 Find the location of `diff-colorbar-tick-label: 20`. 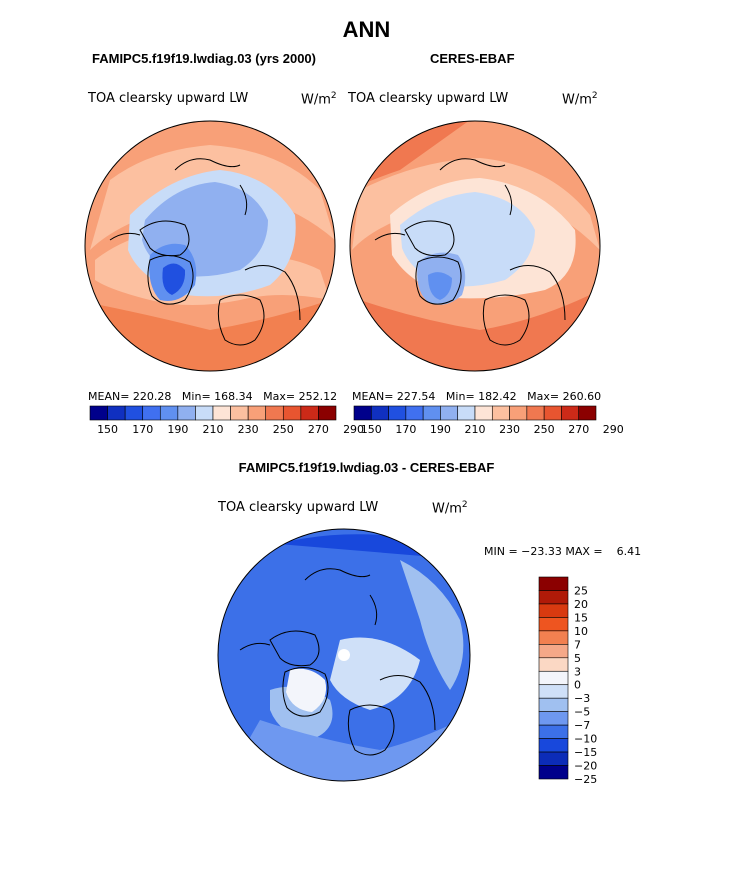

diff-colorbar-tick-label: 20 is located at coordinates (581, 604).